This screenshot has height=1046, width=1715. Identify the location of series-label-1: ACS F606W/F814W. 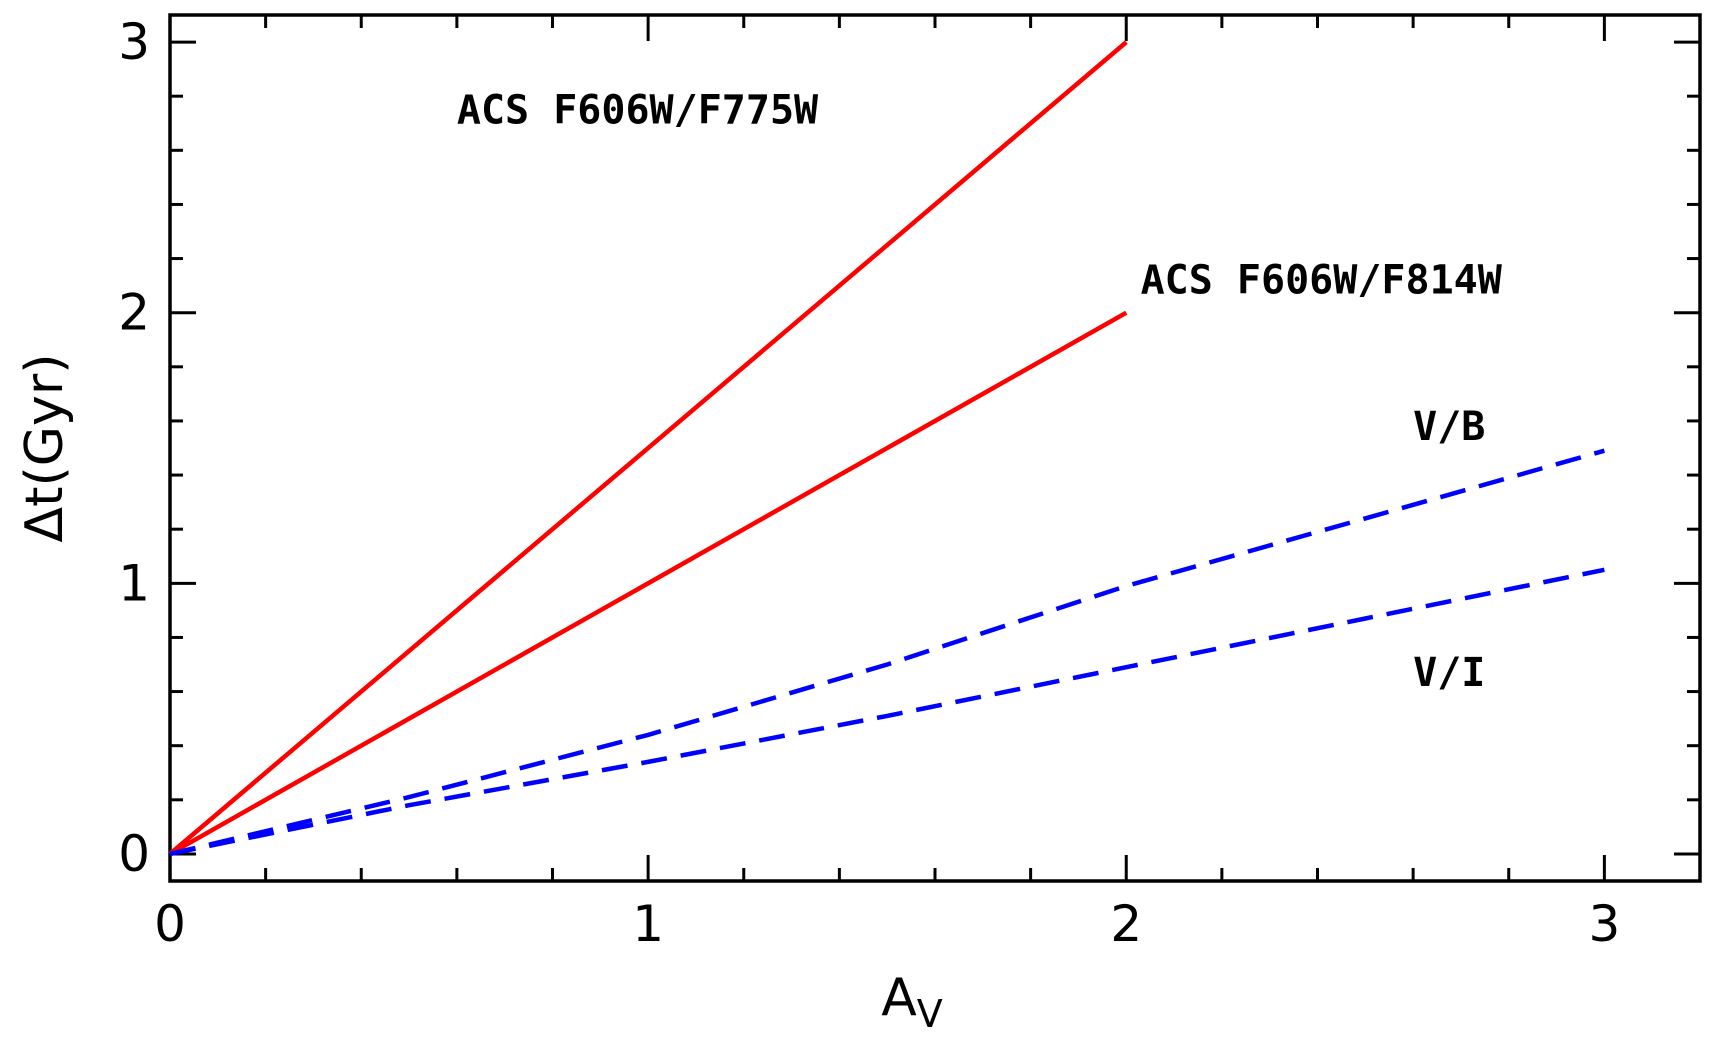
(1322, 281).